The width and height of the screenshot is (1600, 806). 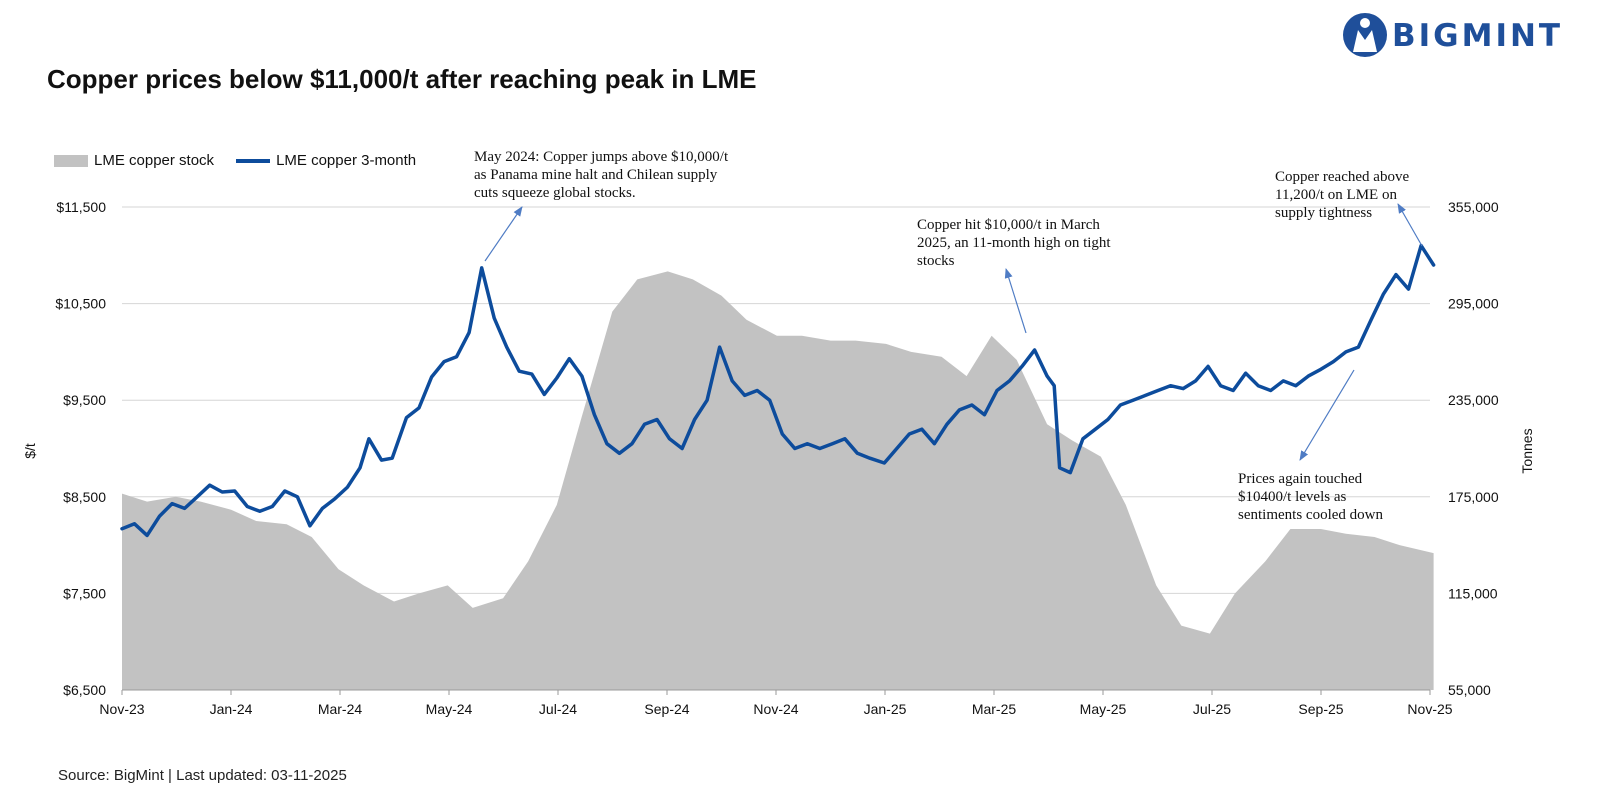 I want to click on legend-label-price: LME copper 3-month, so click(x=346, y=160).